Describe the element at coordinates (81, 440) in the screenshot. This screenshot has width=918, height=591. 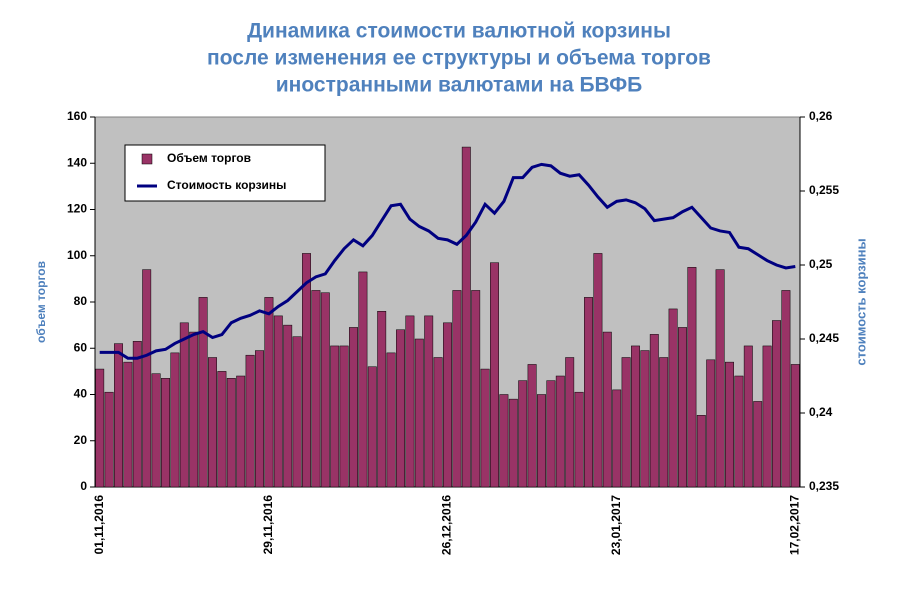
I see `y-tick-label: 20` at that location.